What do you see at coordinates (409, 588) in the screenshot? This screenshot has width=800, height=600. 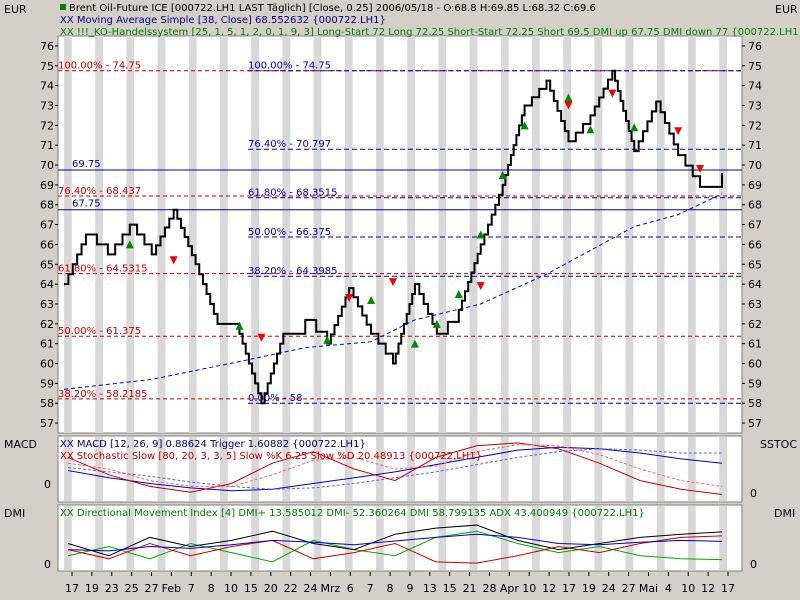 I see `x-tick-label: 9` at bounding box center [409, 588].